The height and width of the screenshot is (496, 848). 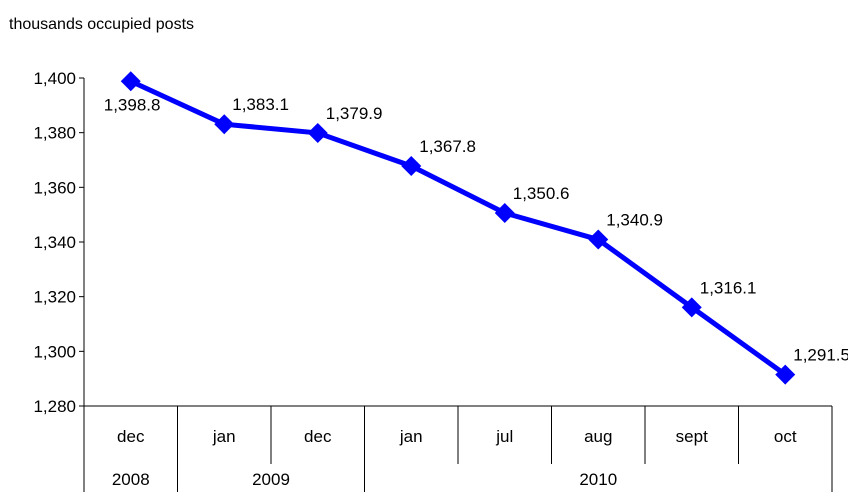 What do you see at coordinates (54, 133) in the screenshot?
I see `y-tick-label: 1,380` at bounding box center [54, 133].